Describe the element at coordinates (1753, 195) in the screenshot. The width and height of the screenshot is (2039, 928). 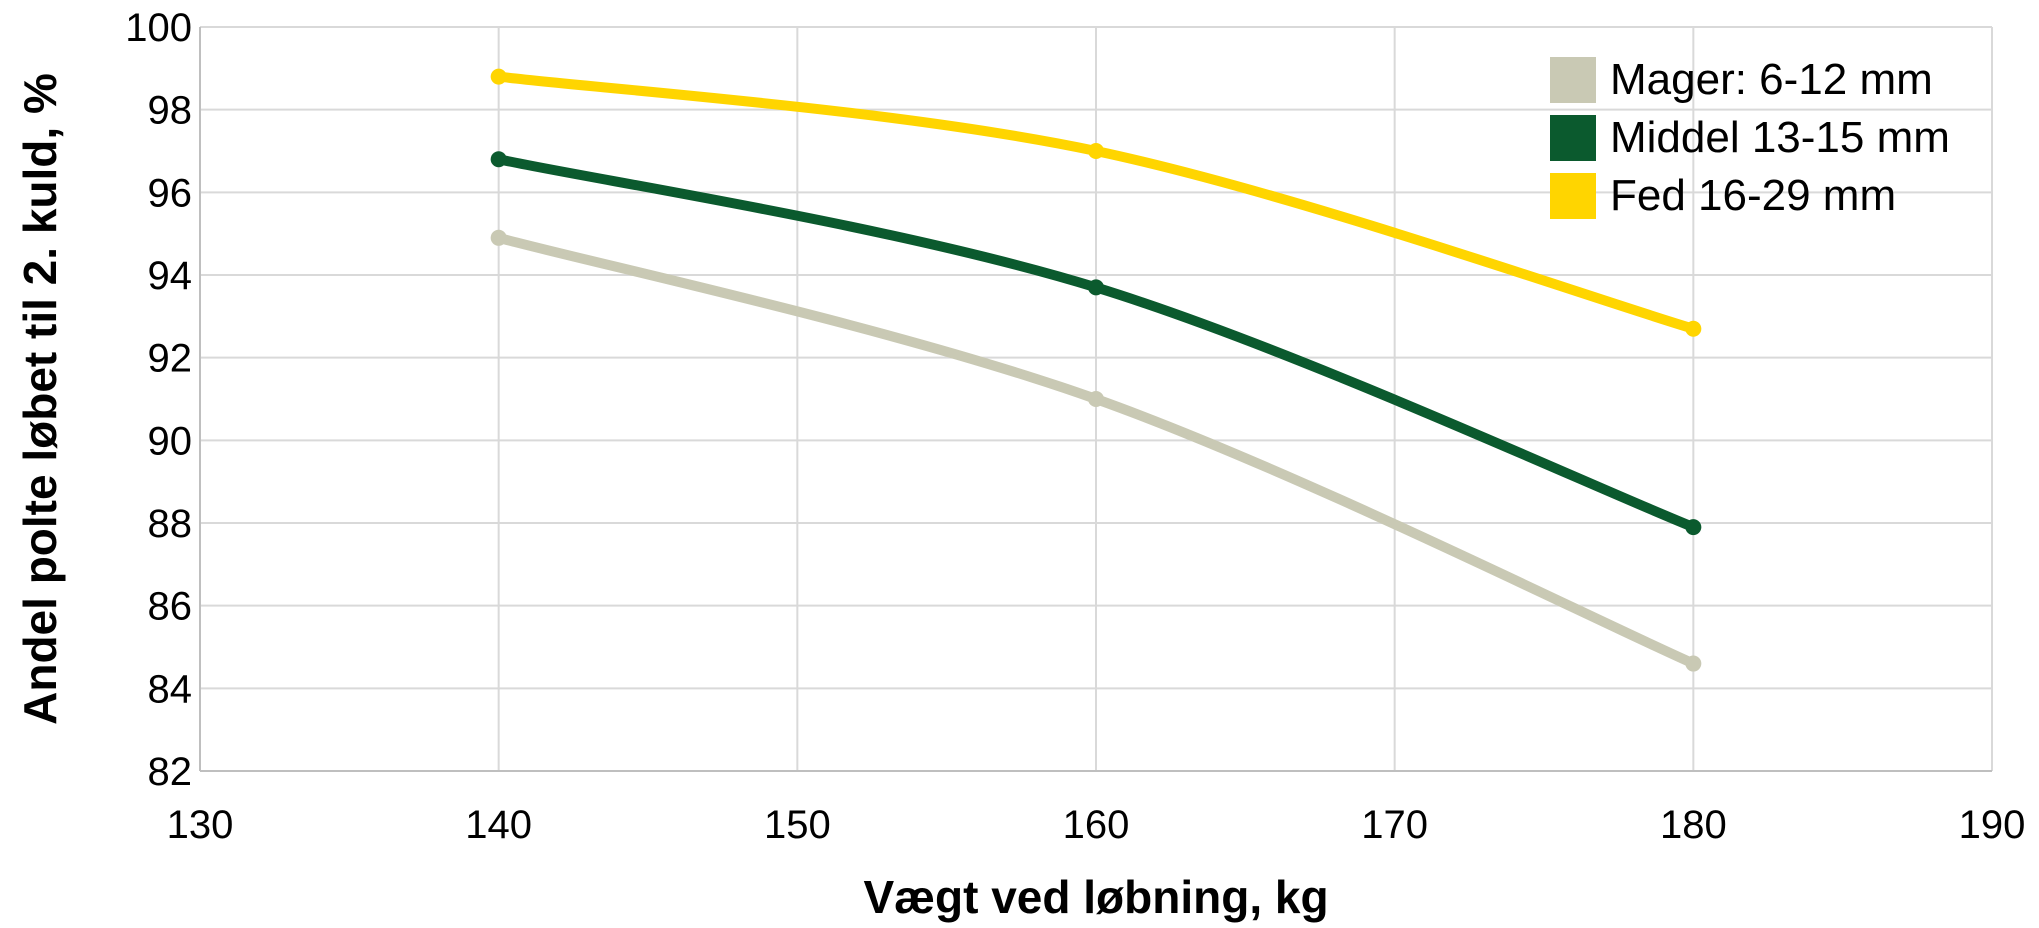
I see `legend-label: Fed 16-29 mm` at that location.